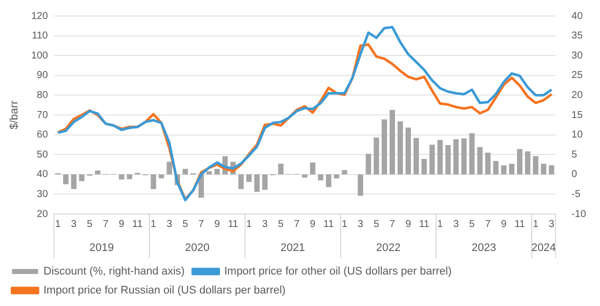 This screenshot has width=600, height=306. Describe the element at coordinates (39, 16) in the screenshot. I see `y-tick-label: 120` at that location.